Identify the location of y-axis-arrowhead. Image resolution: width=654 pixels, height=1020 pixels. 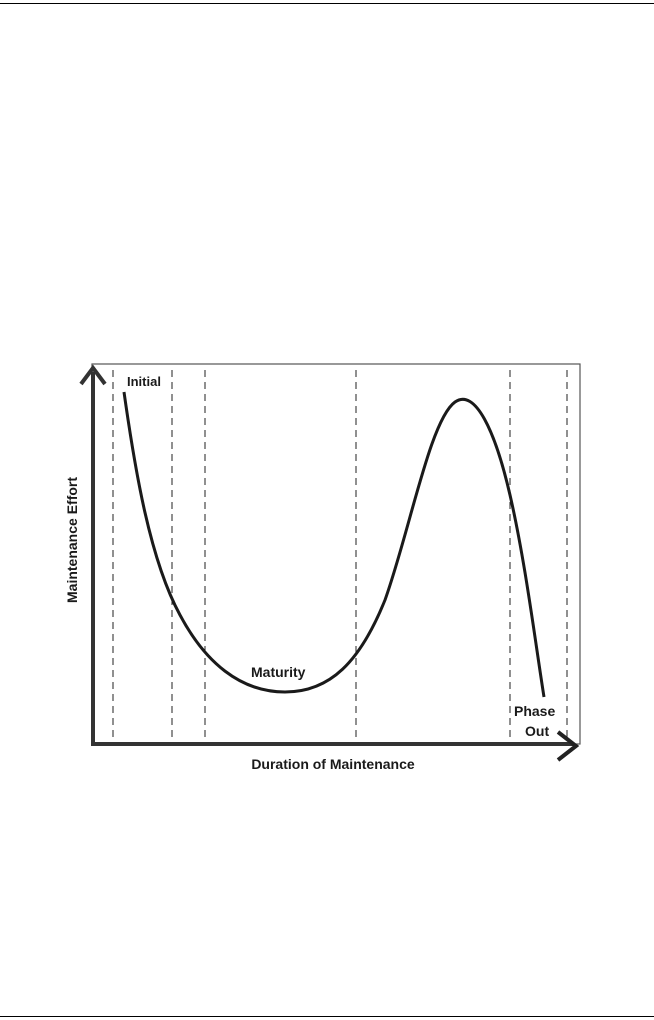
(93, 375).